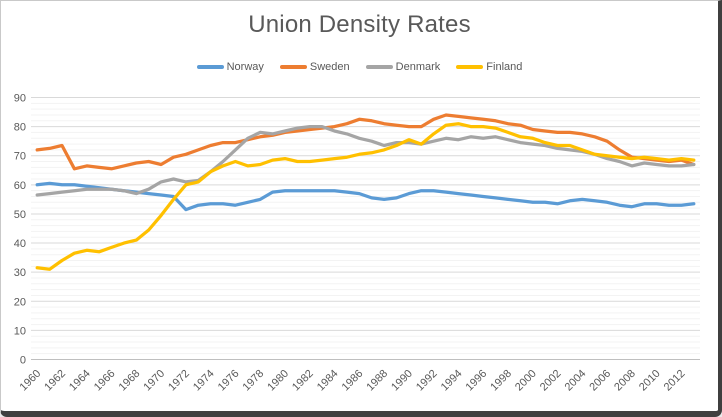 The height and width of the screenshot is (417, 722). I want to click on legend-label: Norway, so click(245, 67).